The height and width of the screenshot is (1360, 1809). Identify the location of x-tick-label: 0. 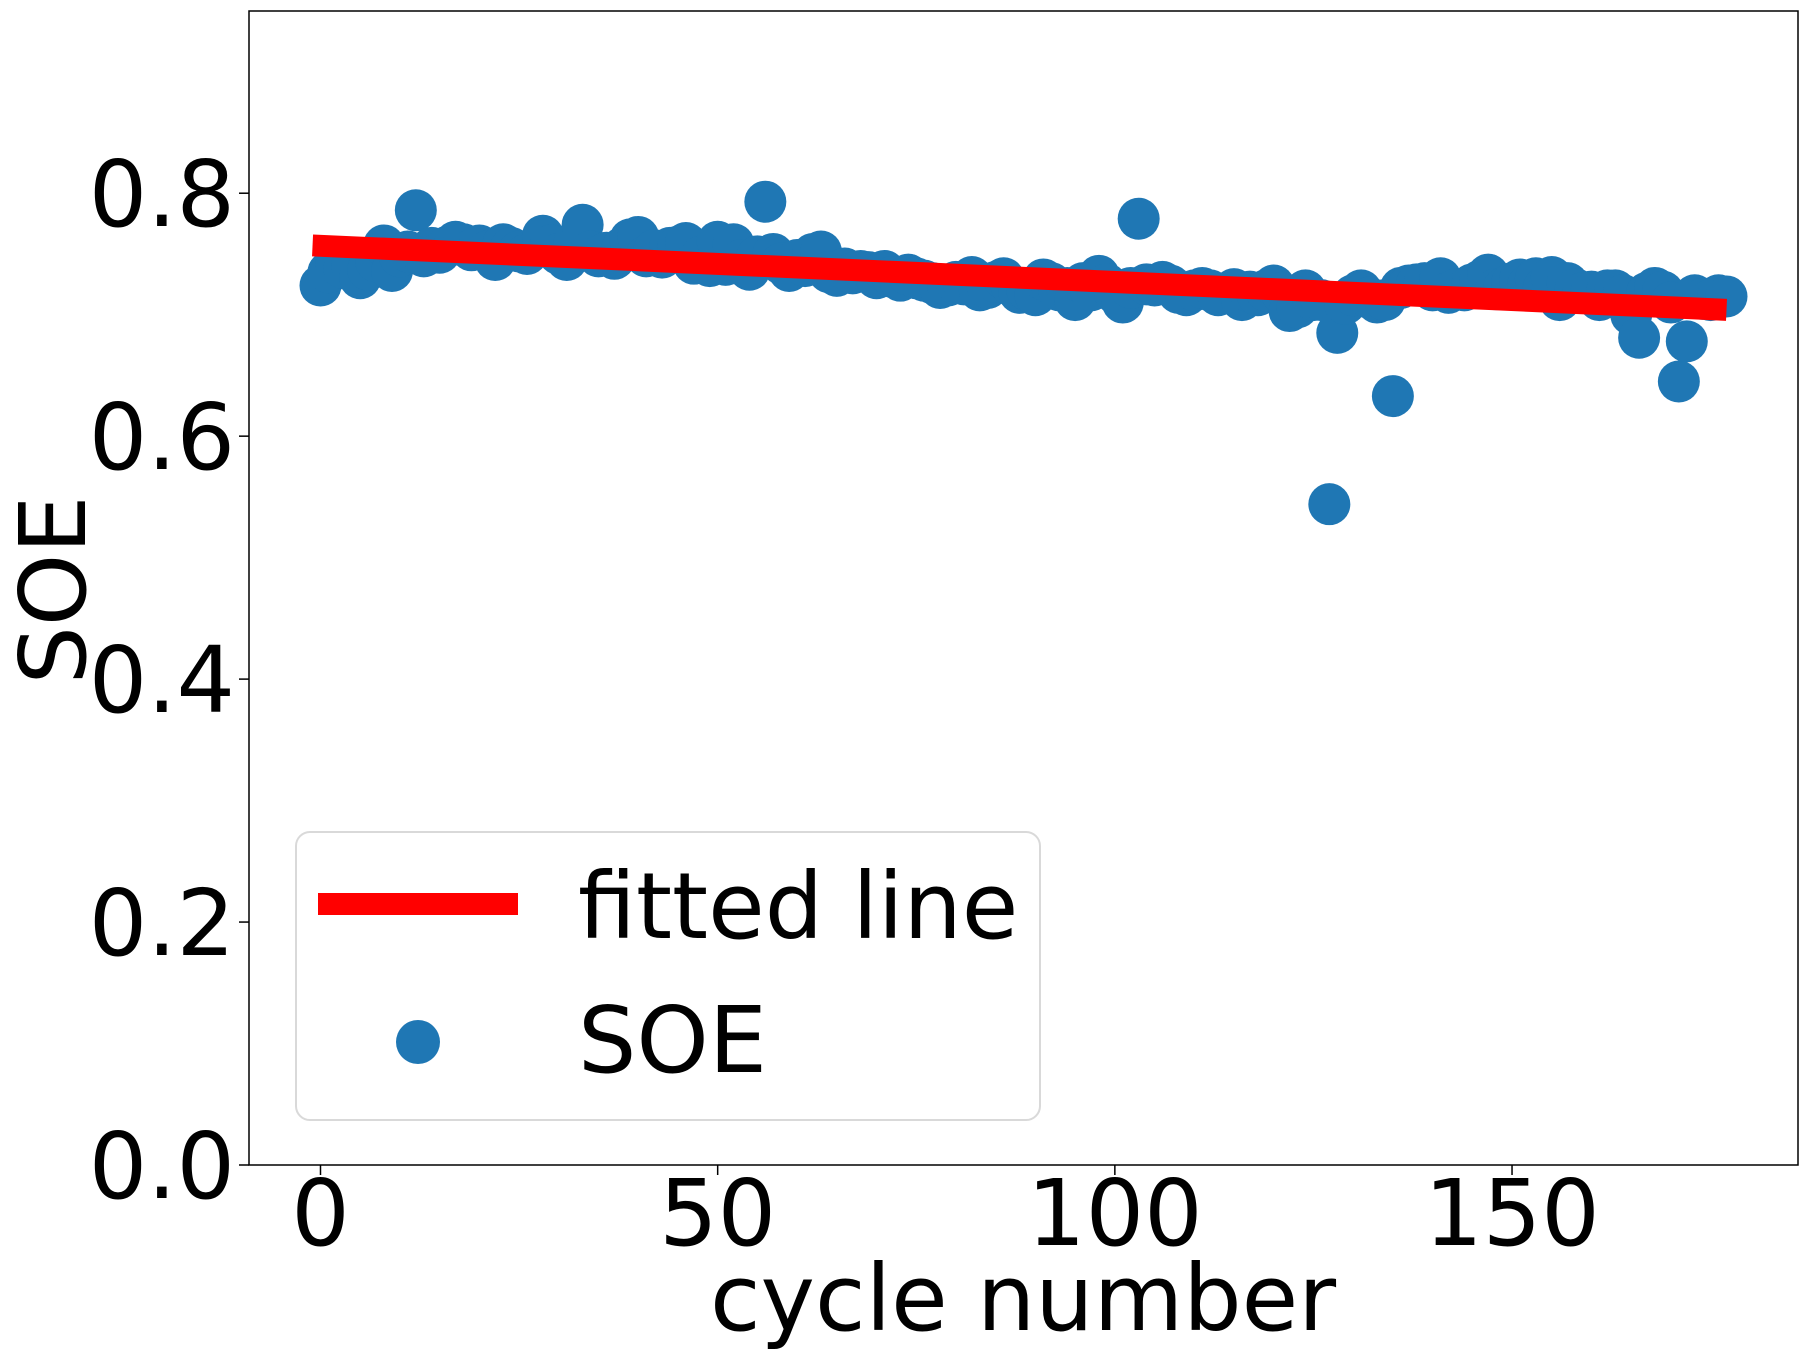
(320, 1213).